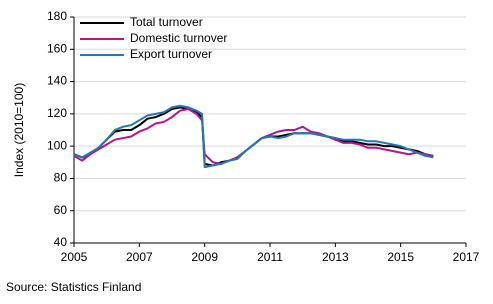  Describe the element at coordinates (204, 257) in the screenshot. I see `x-tick-label: 2009` at that location.